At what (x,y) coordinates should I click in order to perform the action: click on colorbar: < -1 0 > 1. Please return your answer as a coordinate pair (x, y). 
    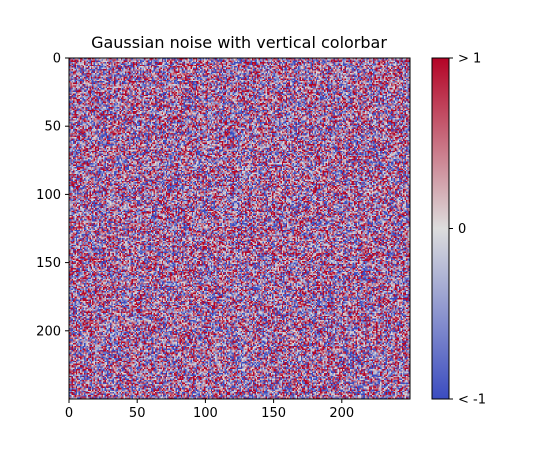
    Looking at the image, I should click on (458, 230).